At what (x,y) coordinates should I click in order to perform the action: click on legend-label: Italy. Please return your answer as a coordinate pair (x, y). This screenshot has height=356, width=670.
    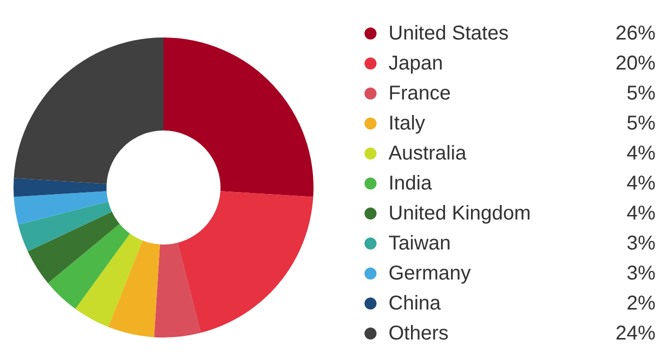
    Looking at the image, I should click on (407, 123).